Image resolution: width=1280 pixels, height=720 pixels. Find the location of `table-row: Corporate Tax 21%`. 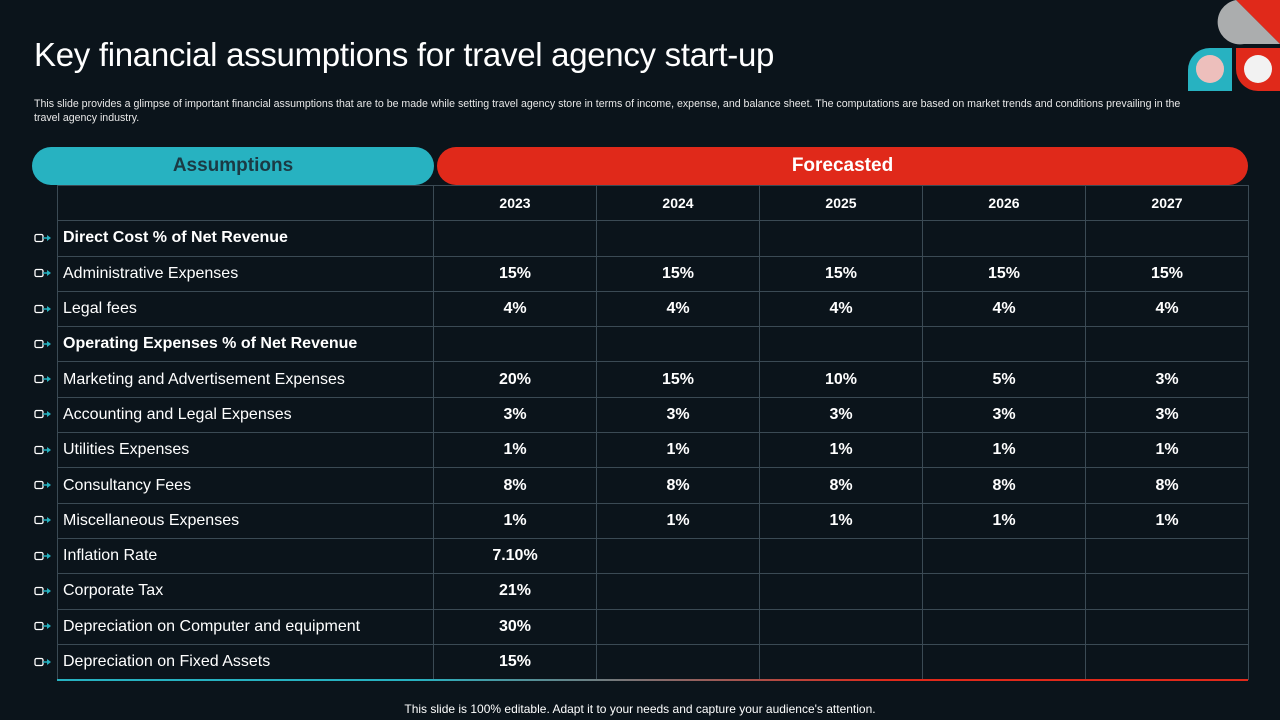

table-row: Corporate Tax 21% is located at coordinates (653, 591).